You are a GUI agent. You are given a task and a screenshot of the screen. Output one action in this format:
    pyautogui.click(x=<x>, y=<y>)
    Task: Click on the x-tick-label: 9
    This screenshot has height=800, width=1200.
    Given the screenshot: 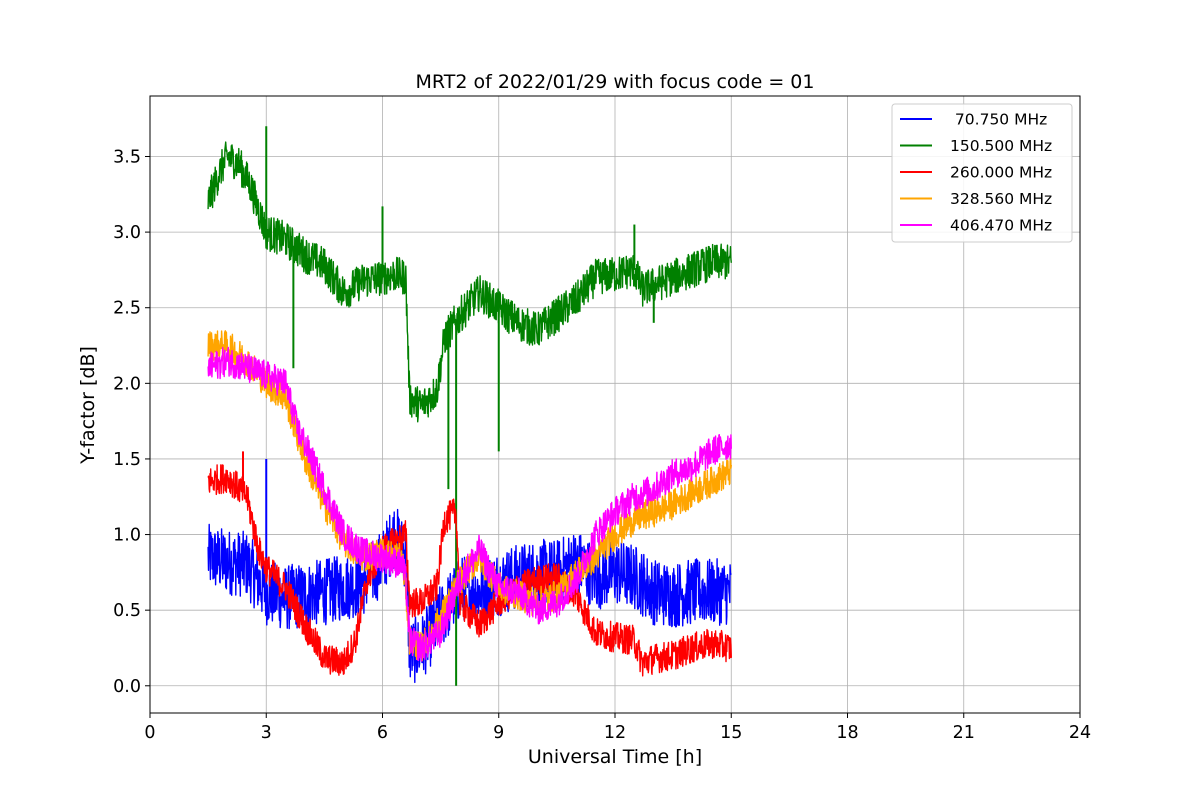 What is the action you would take?
    pyautogui.click(x=498, y=733)
    